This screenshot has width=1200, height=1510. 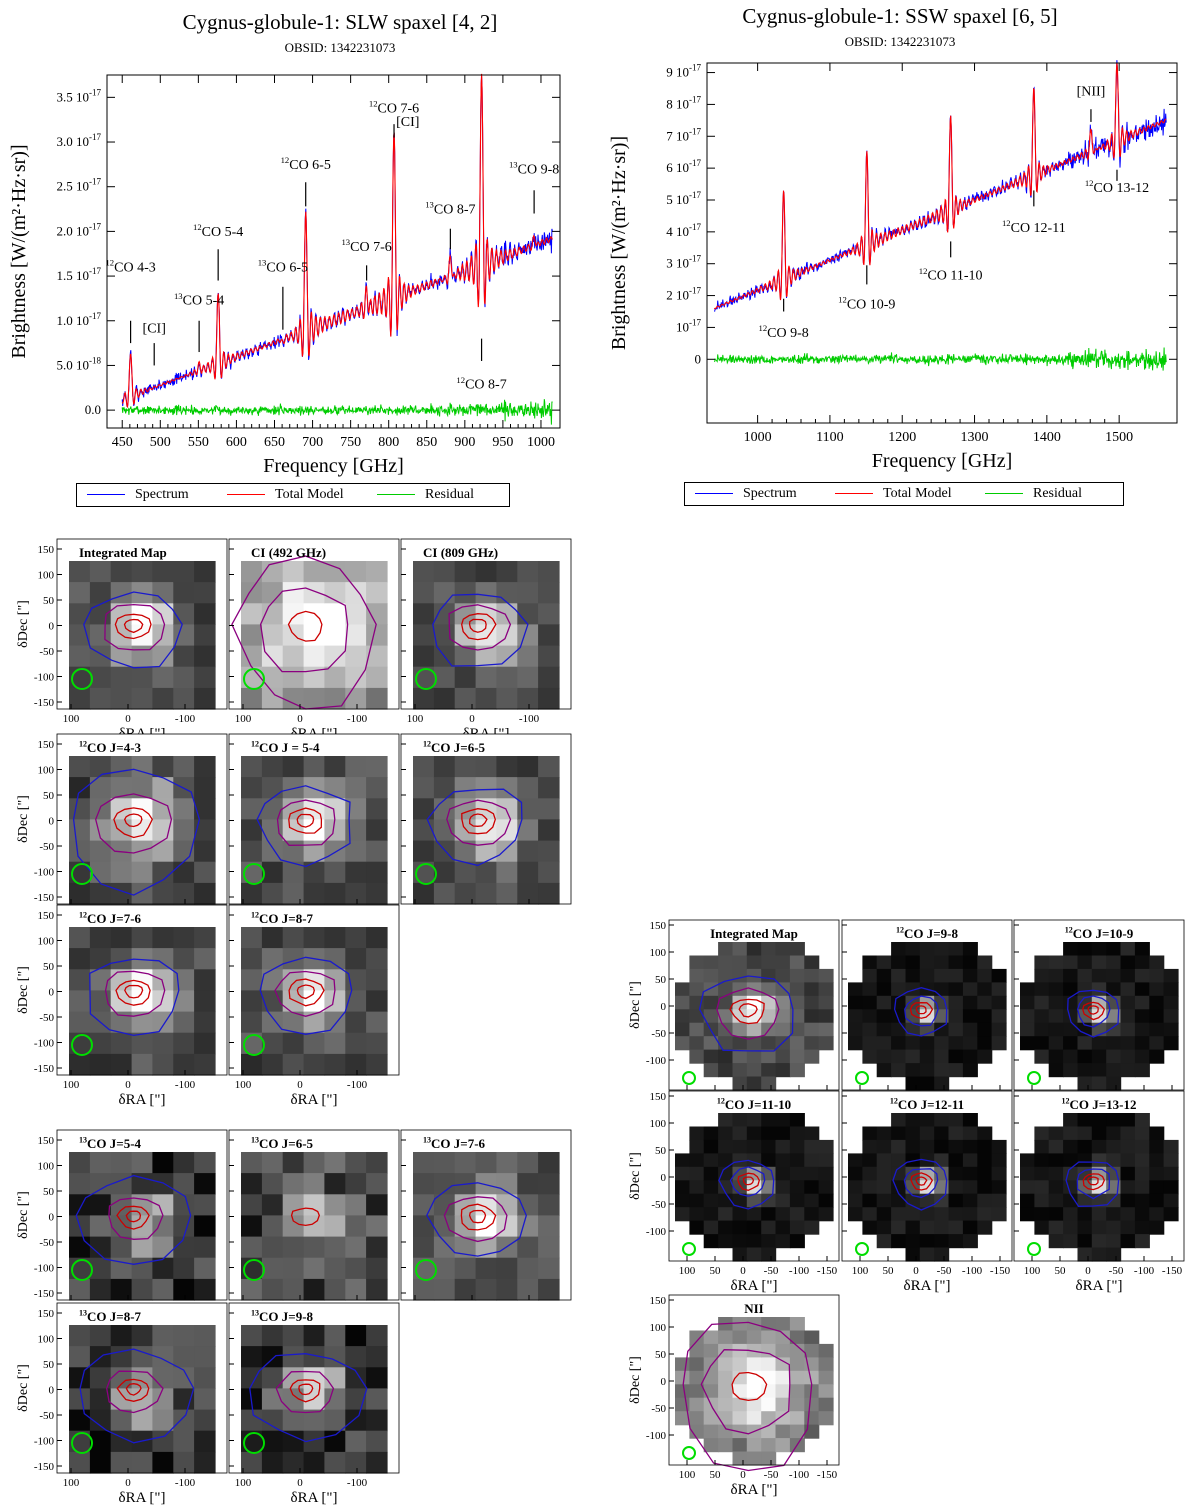 What do you see at coordinates (79, 274) in the screenshot?
I see `y-tick-label: 1.5 10-17` at bounding box center [79, 274].